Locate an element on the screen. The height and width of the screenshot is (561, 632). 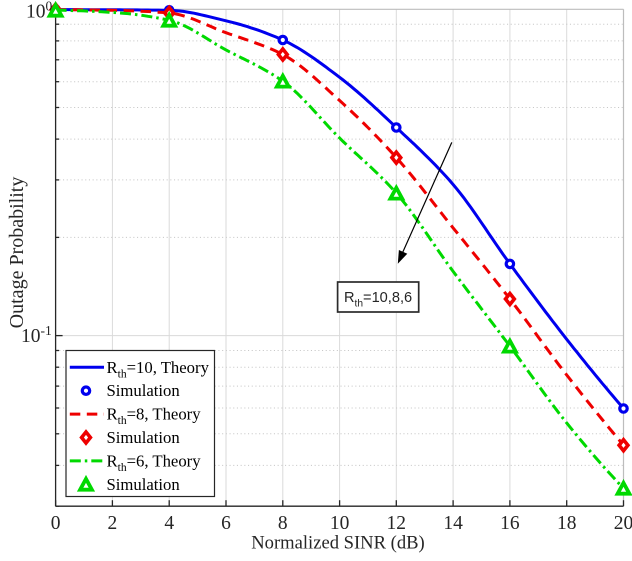
svg-text: Rth=10,8,6 is located at coordinates (378, 300).